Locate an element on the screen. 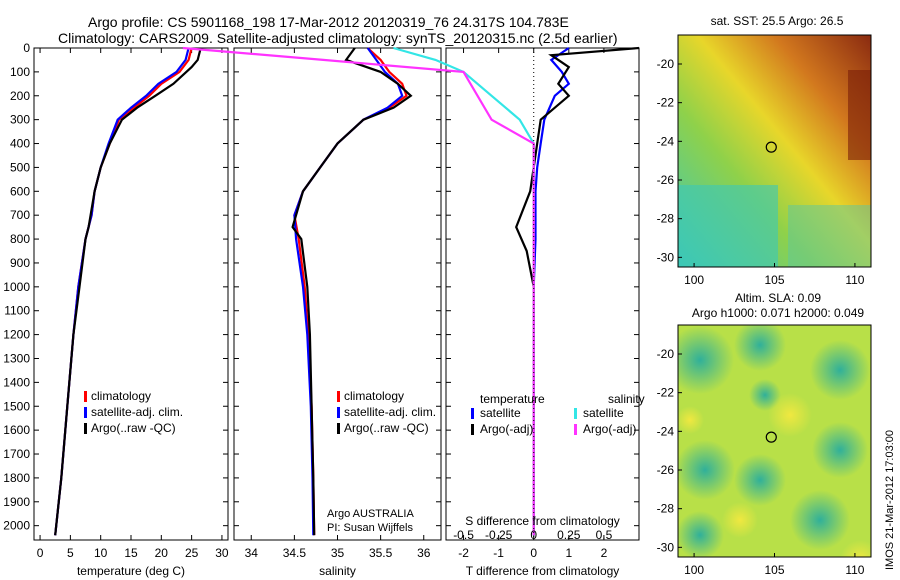 The image size is (900, 580). y-tick-label: 1500 is located at coordinates (16, 406).